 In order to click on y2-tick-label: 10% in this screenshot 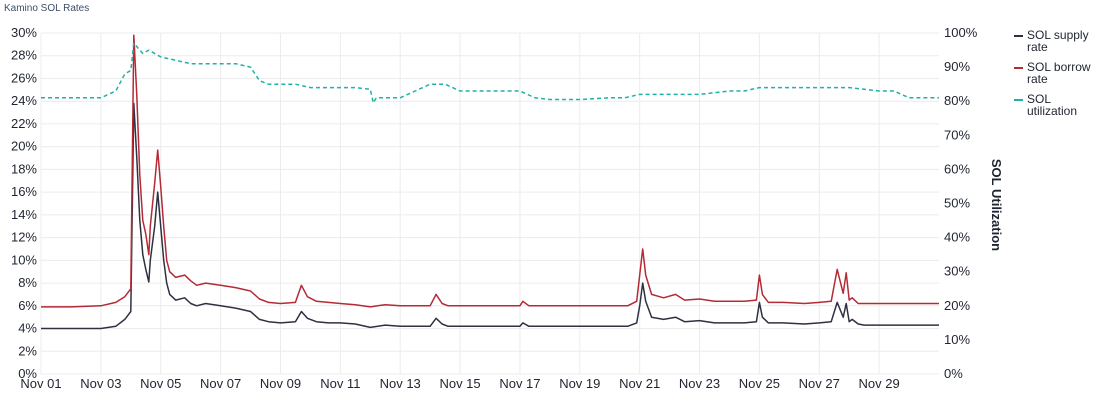, I will do `click(957, 339)`.